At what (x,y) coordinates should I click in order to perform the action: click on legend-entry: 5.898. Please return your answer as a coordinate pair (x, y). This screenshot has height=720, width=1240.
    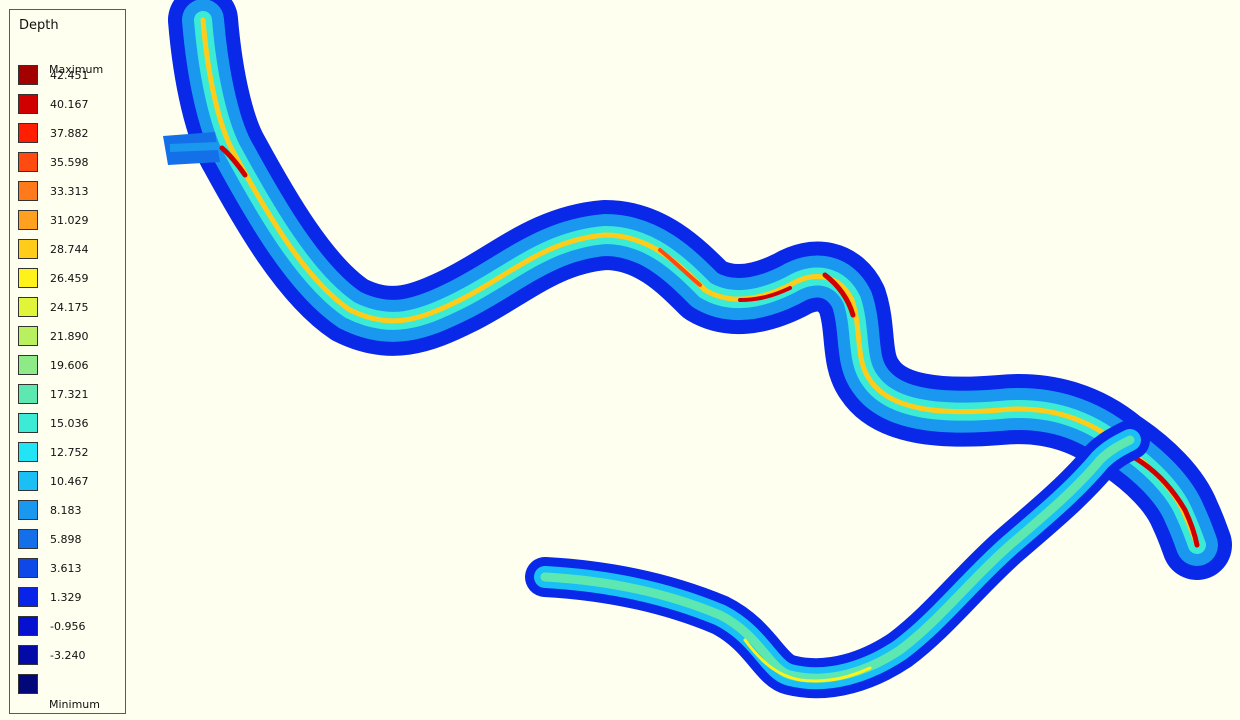
    Looking at the image, I should click on (67, 540).